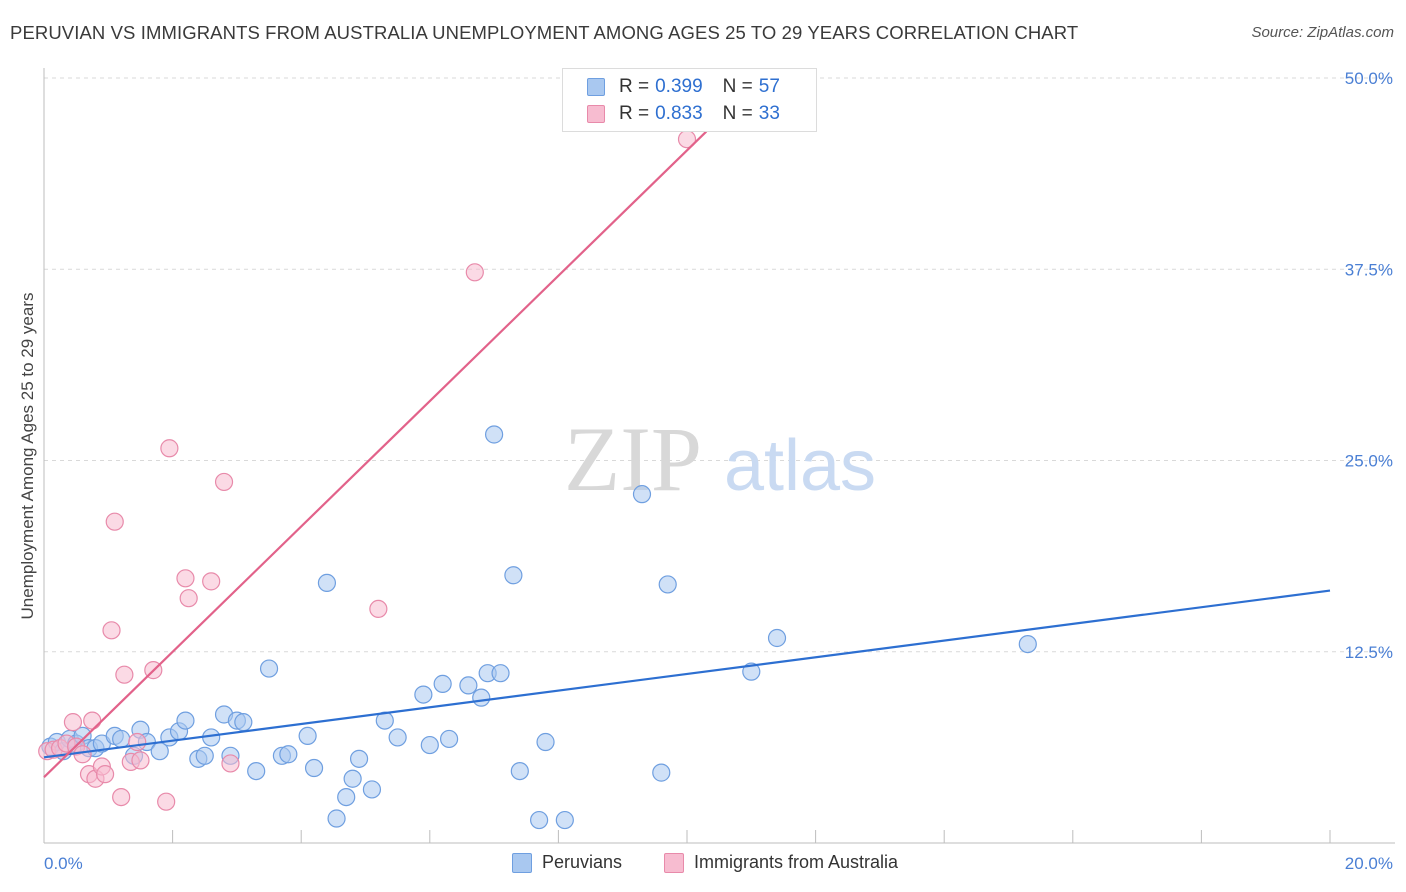 The image size is (1406, 892). Describe the element at coordinates (720, 459) in the screenshot. I see `watermark: ZIP atlas` at that location.